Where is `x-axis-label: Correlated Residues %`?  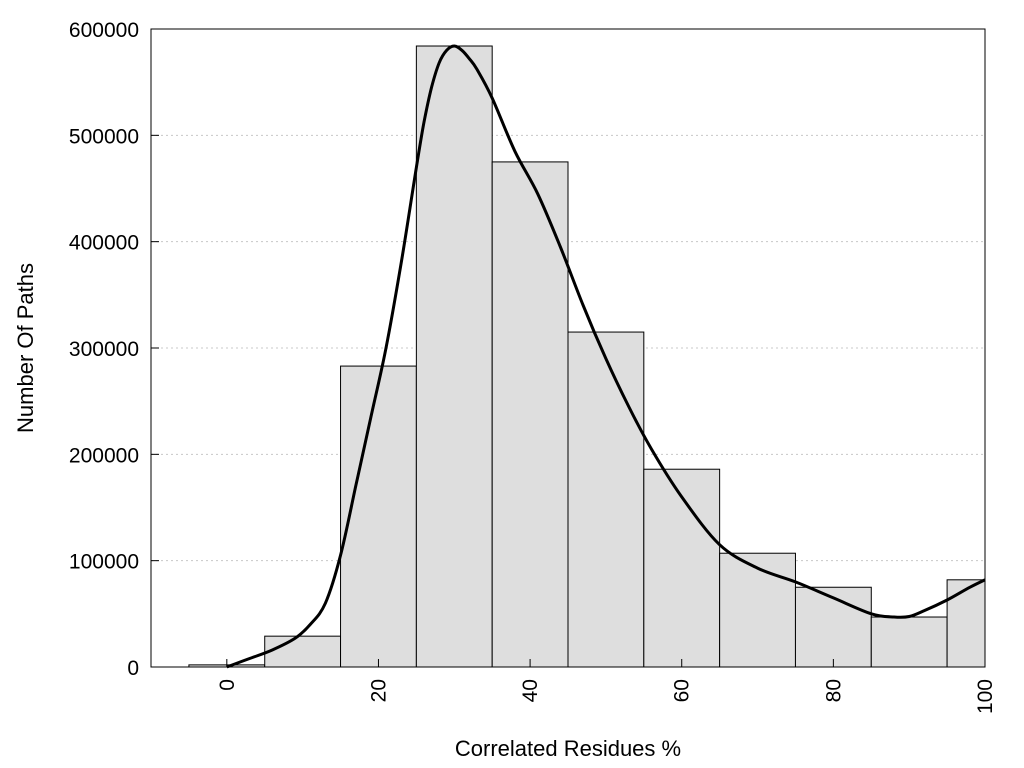 x-axis-label: Correlated Residues % is located at coordinates (568, 748).